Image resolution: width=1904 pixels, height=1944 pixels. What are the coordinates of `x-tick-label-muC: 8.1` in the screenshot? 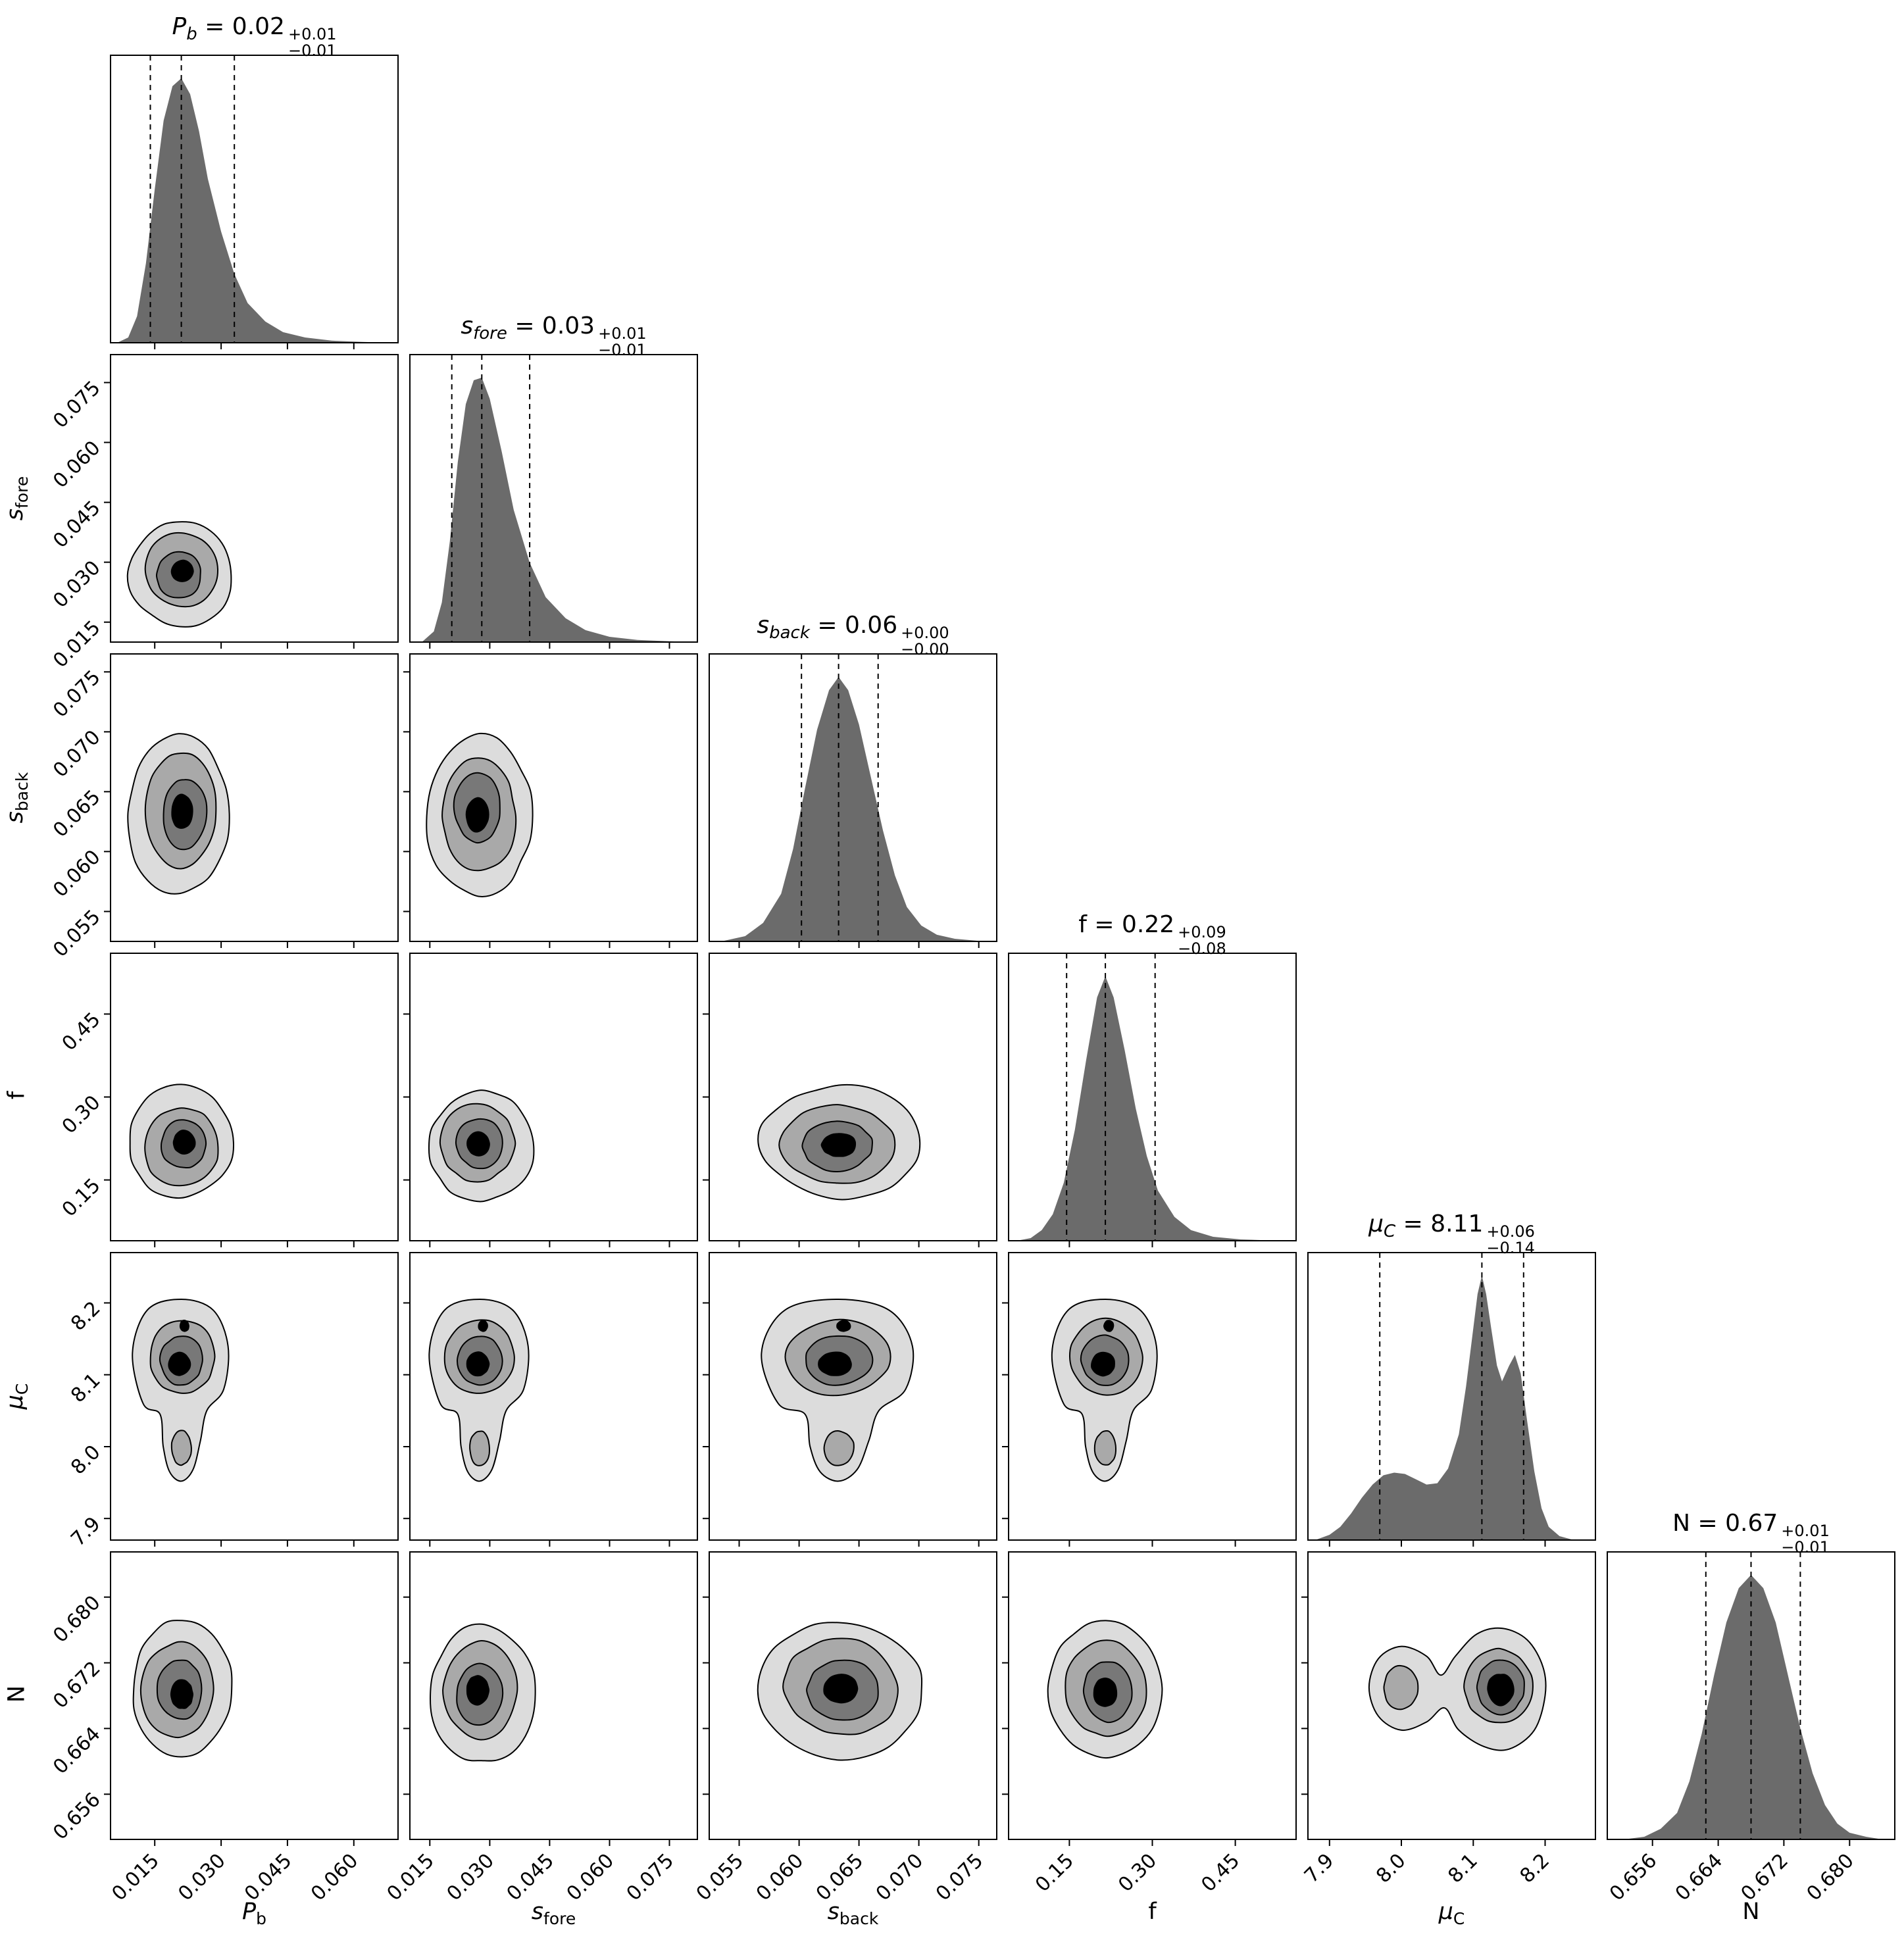 It's located at (1462, 1868).